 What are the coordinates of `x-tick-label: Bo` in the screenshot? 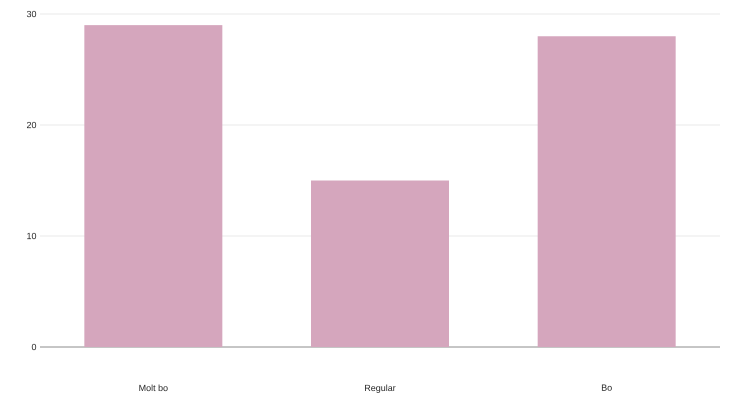 It's located at (607, 387).